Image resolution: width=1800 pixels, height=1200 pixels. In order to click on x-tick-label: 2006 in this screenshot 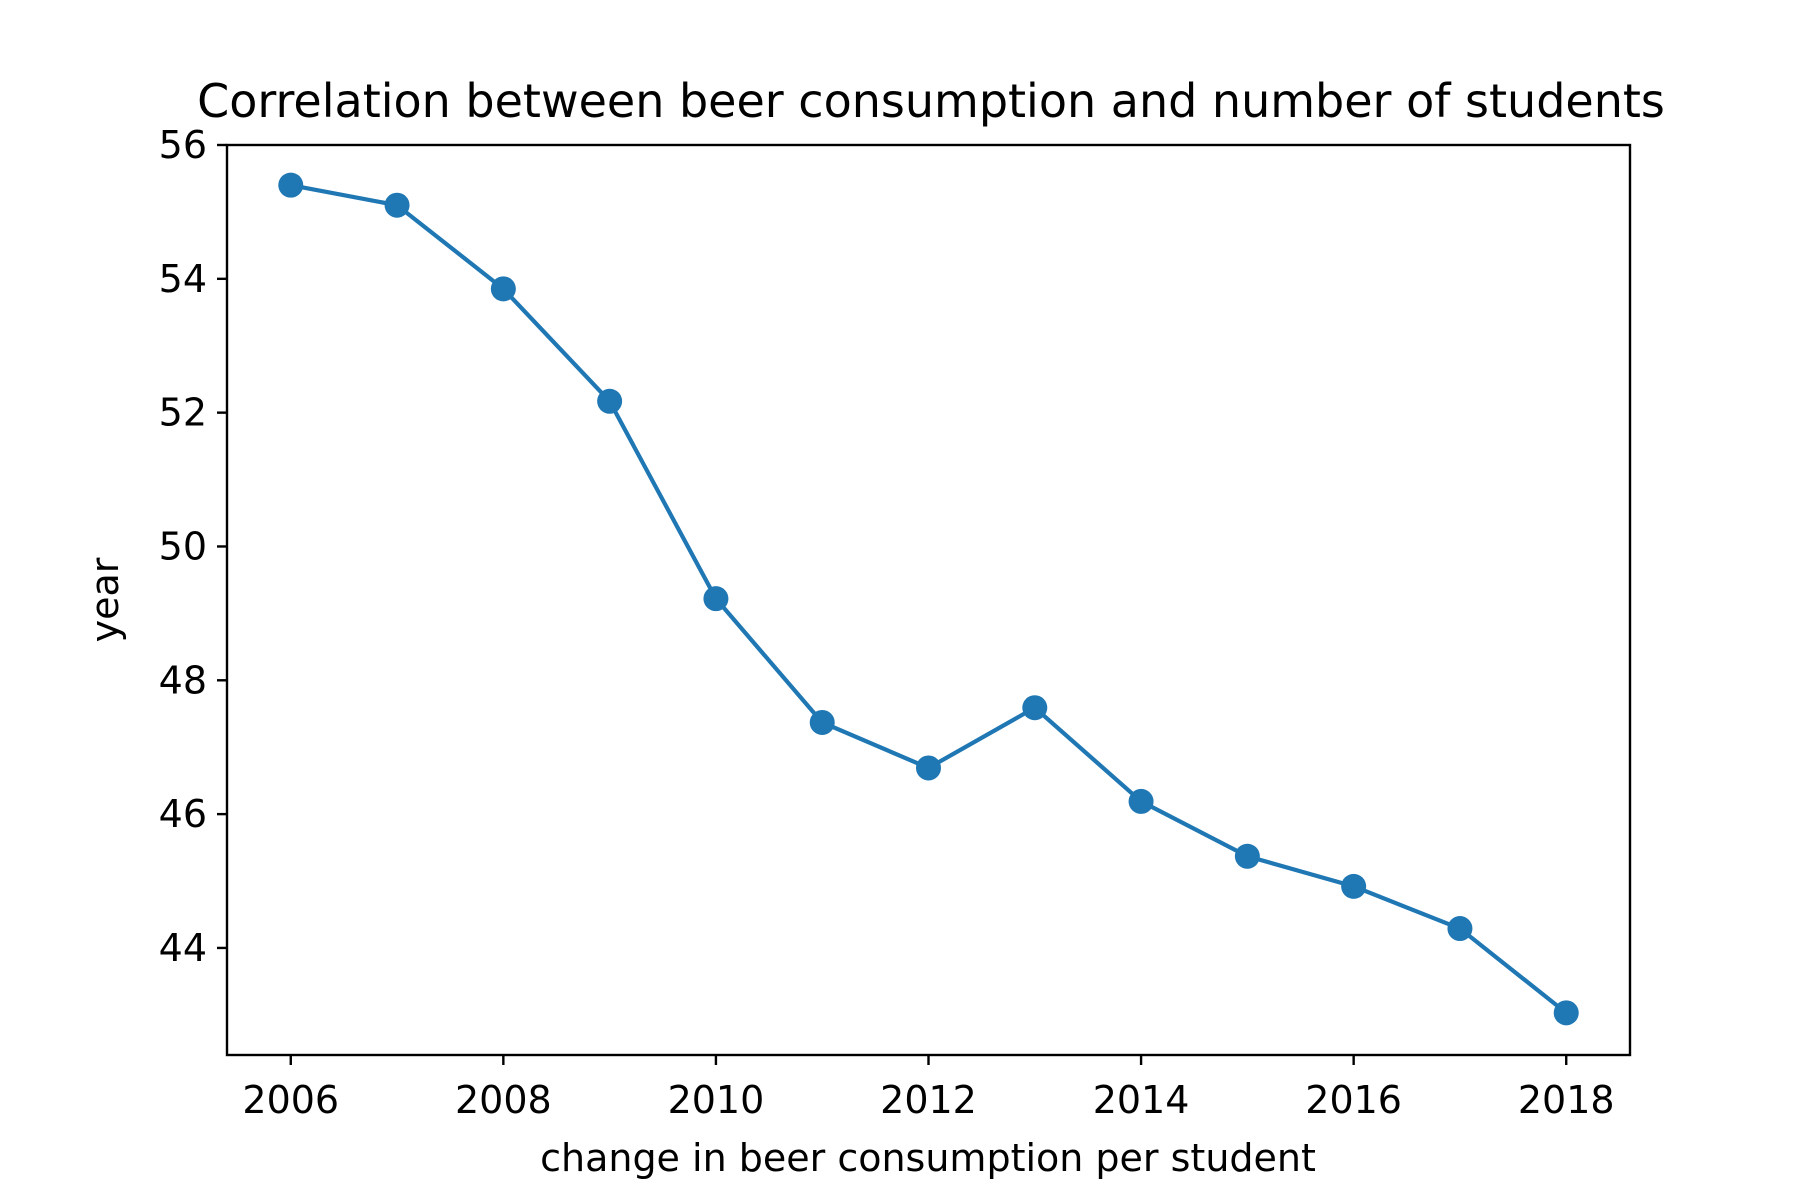, I will do `click(290, 1100)`.